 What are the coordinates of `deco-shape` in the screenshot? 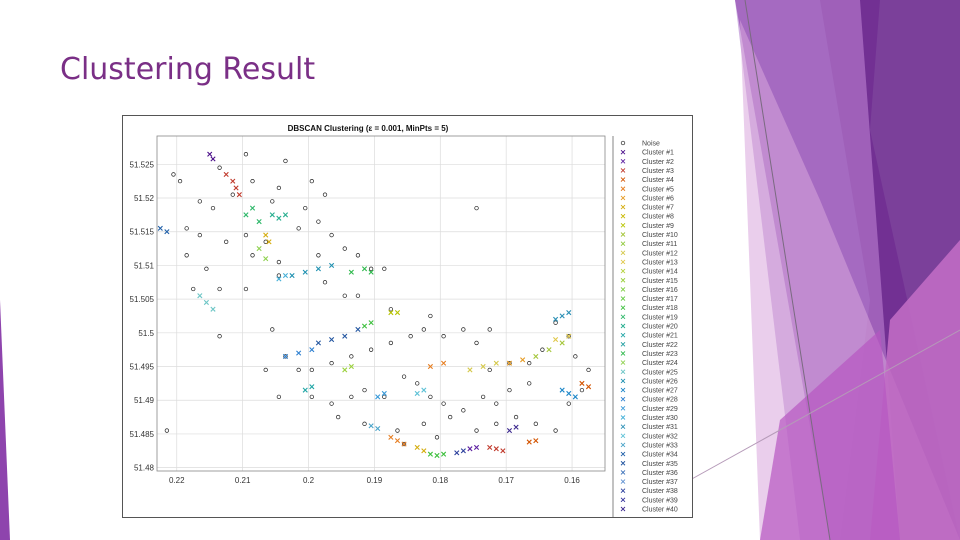 It's located at (5, 420).